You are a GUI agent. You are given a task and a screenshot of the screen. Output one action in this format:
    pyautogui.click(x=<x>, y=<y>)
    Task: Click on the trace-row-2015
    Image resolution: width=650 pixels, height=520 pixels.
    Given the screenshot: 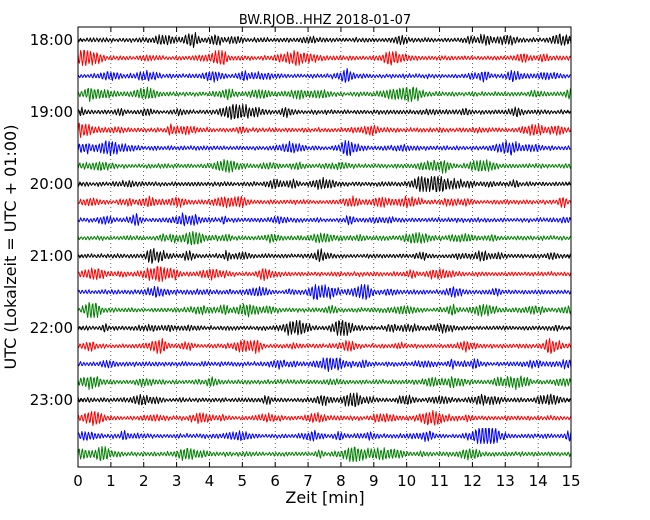 What is the action you would take?
    pyautogui.click(x=324, y=202)
    